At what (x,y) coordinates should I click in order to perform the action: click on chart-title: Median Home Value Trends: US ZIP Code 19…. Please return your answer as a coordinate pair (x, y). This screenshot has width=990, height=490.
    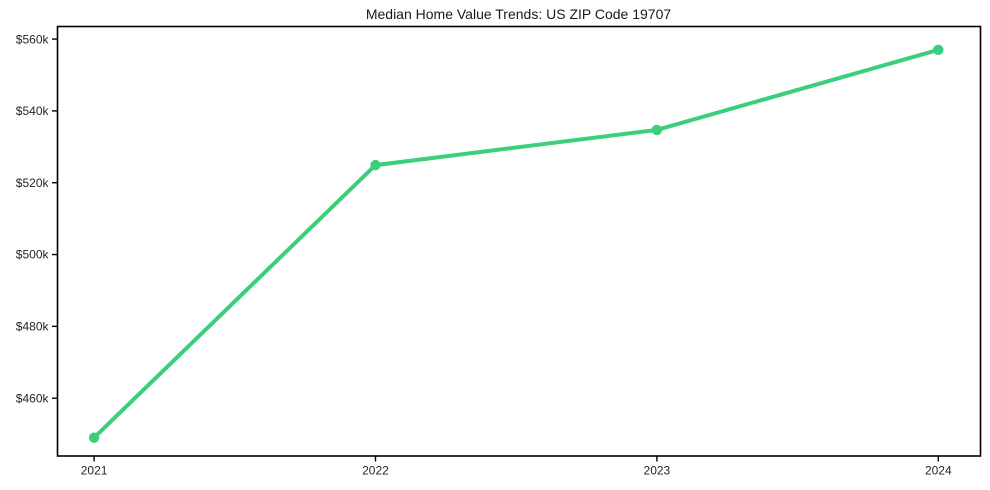
    Looking at the image, I should click on (518, 14).